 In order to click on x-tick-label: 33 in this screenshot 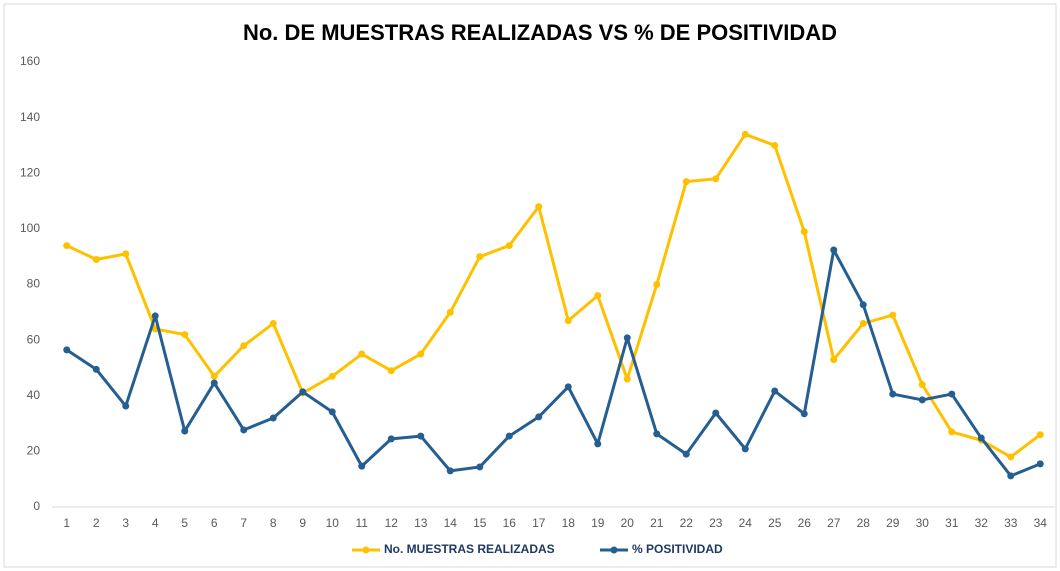, I will do `click(1011, 523)`.